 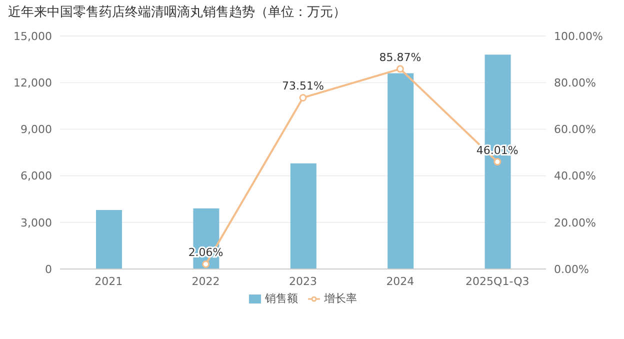 I want to click on chart-title: 近年来中国零售药店终端清咽滴丸销售趋势（单位：万元）, so click(x=177, y=13).